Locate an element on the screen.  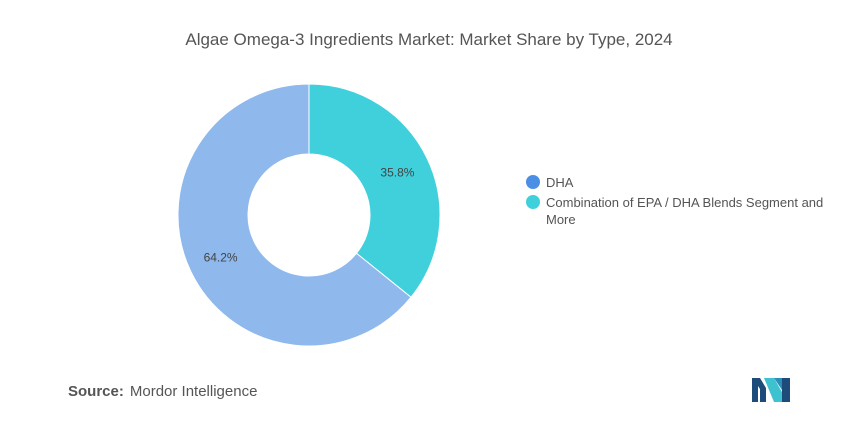
legend-item-dha: DHA is located at coordinates (676, 182).